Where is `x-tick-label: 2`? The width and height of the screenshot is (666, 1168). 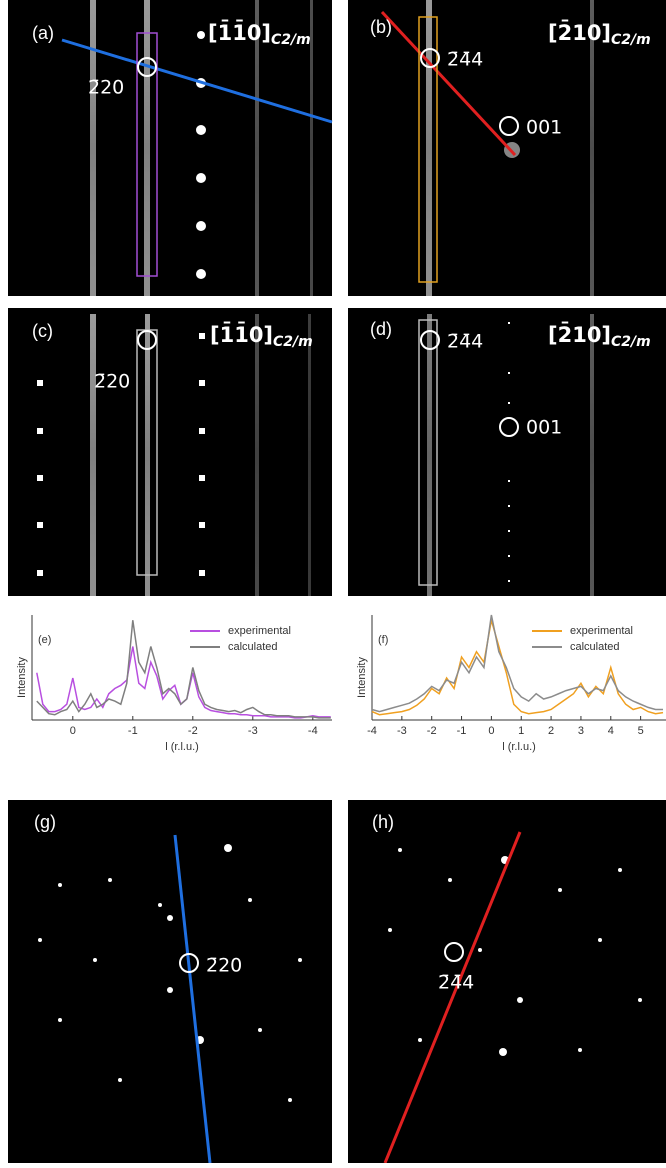 x-tick-label: 2 is located at coordinates (551, 731).